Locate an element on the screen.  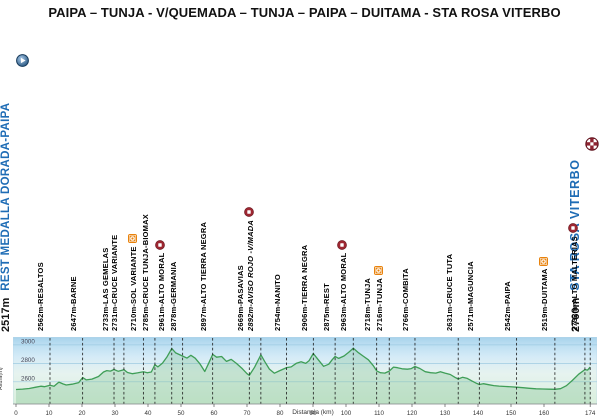
svg-text: 120 is located at coordinates (412, 413).